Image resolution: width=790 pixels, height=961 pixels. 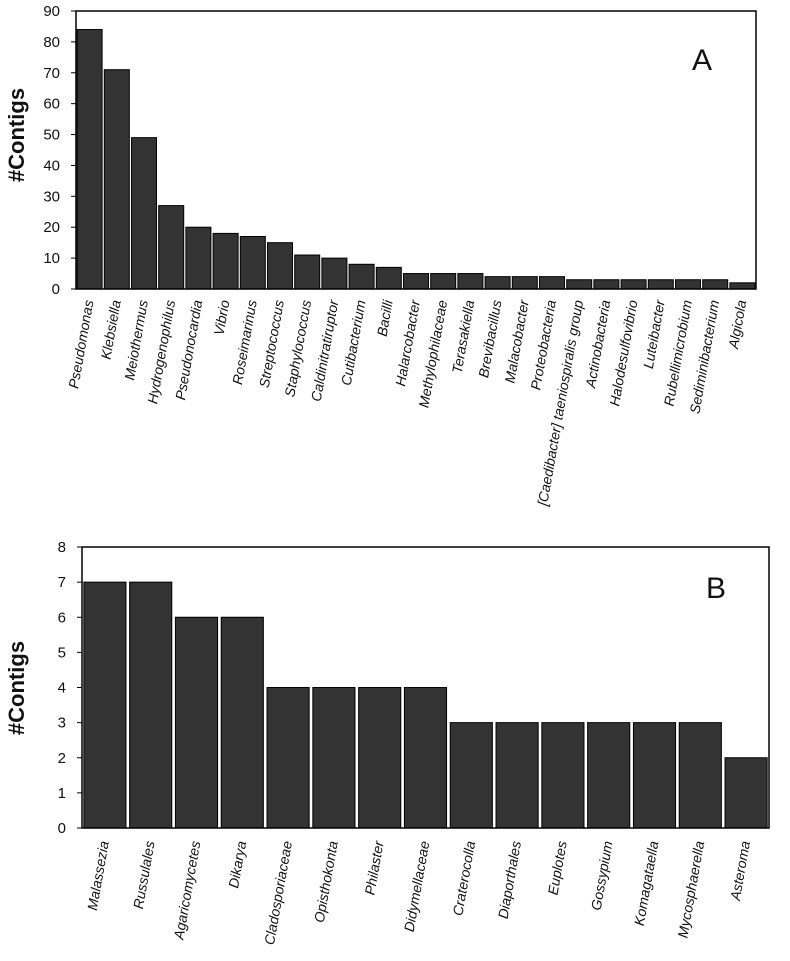 I want to click on category-label: Malassezia, so click(x=98, y=876).